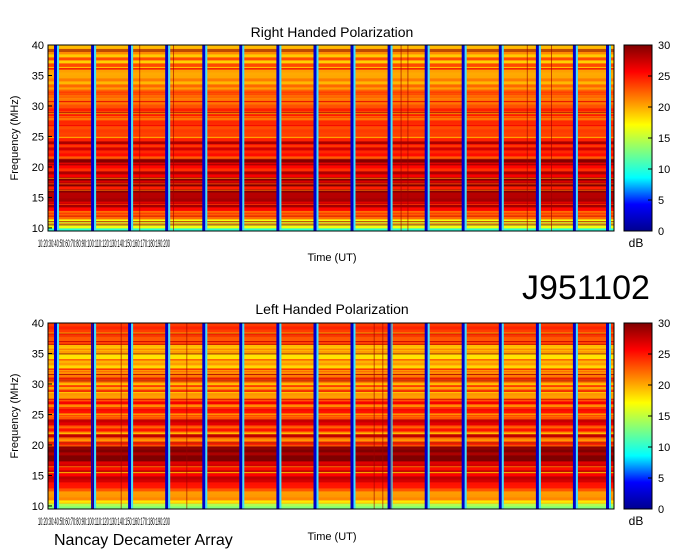 The width and height of the screenshot is (680, 557). What do you see at coordinates (38, 324) in the screenshot?
I see `y-tick-label: 40` at bounding box center [38, 324].